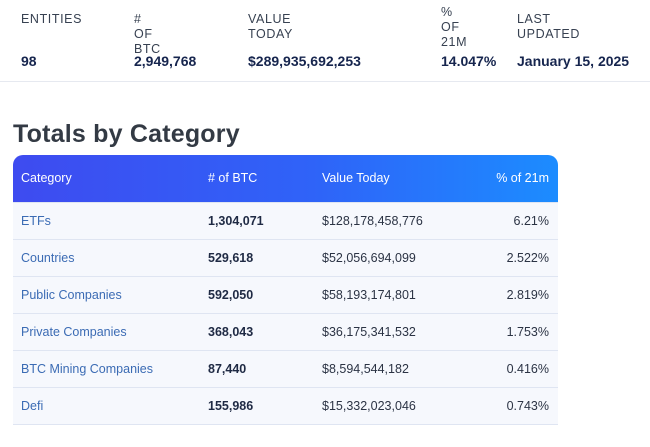  What do you see at coordinates (285, 405) in the screenshot?
I see `table-row: Defi 155,986 $15,332,023,046 0.743%` at bounding box center [285, 405].